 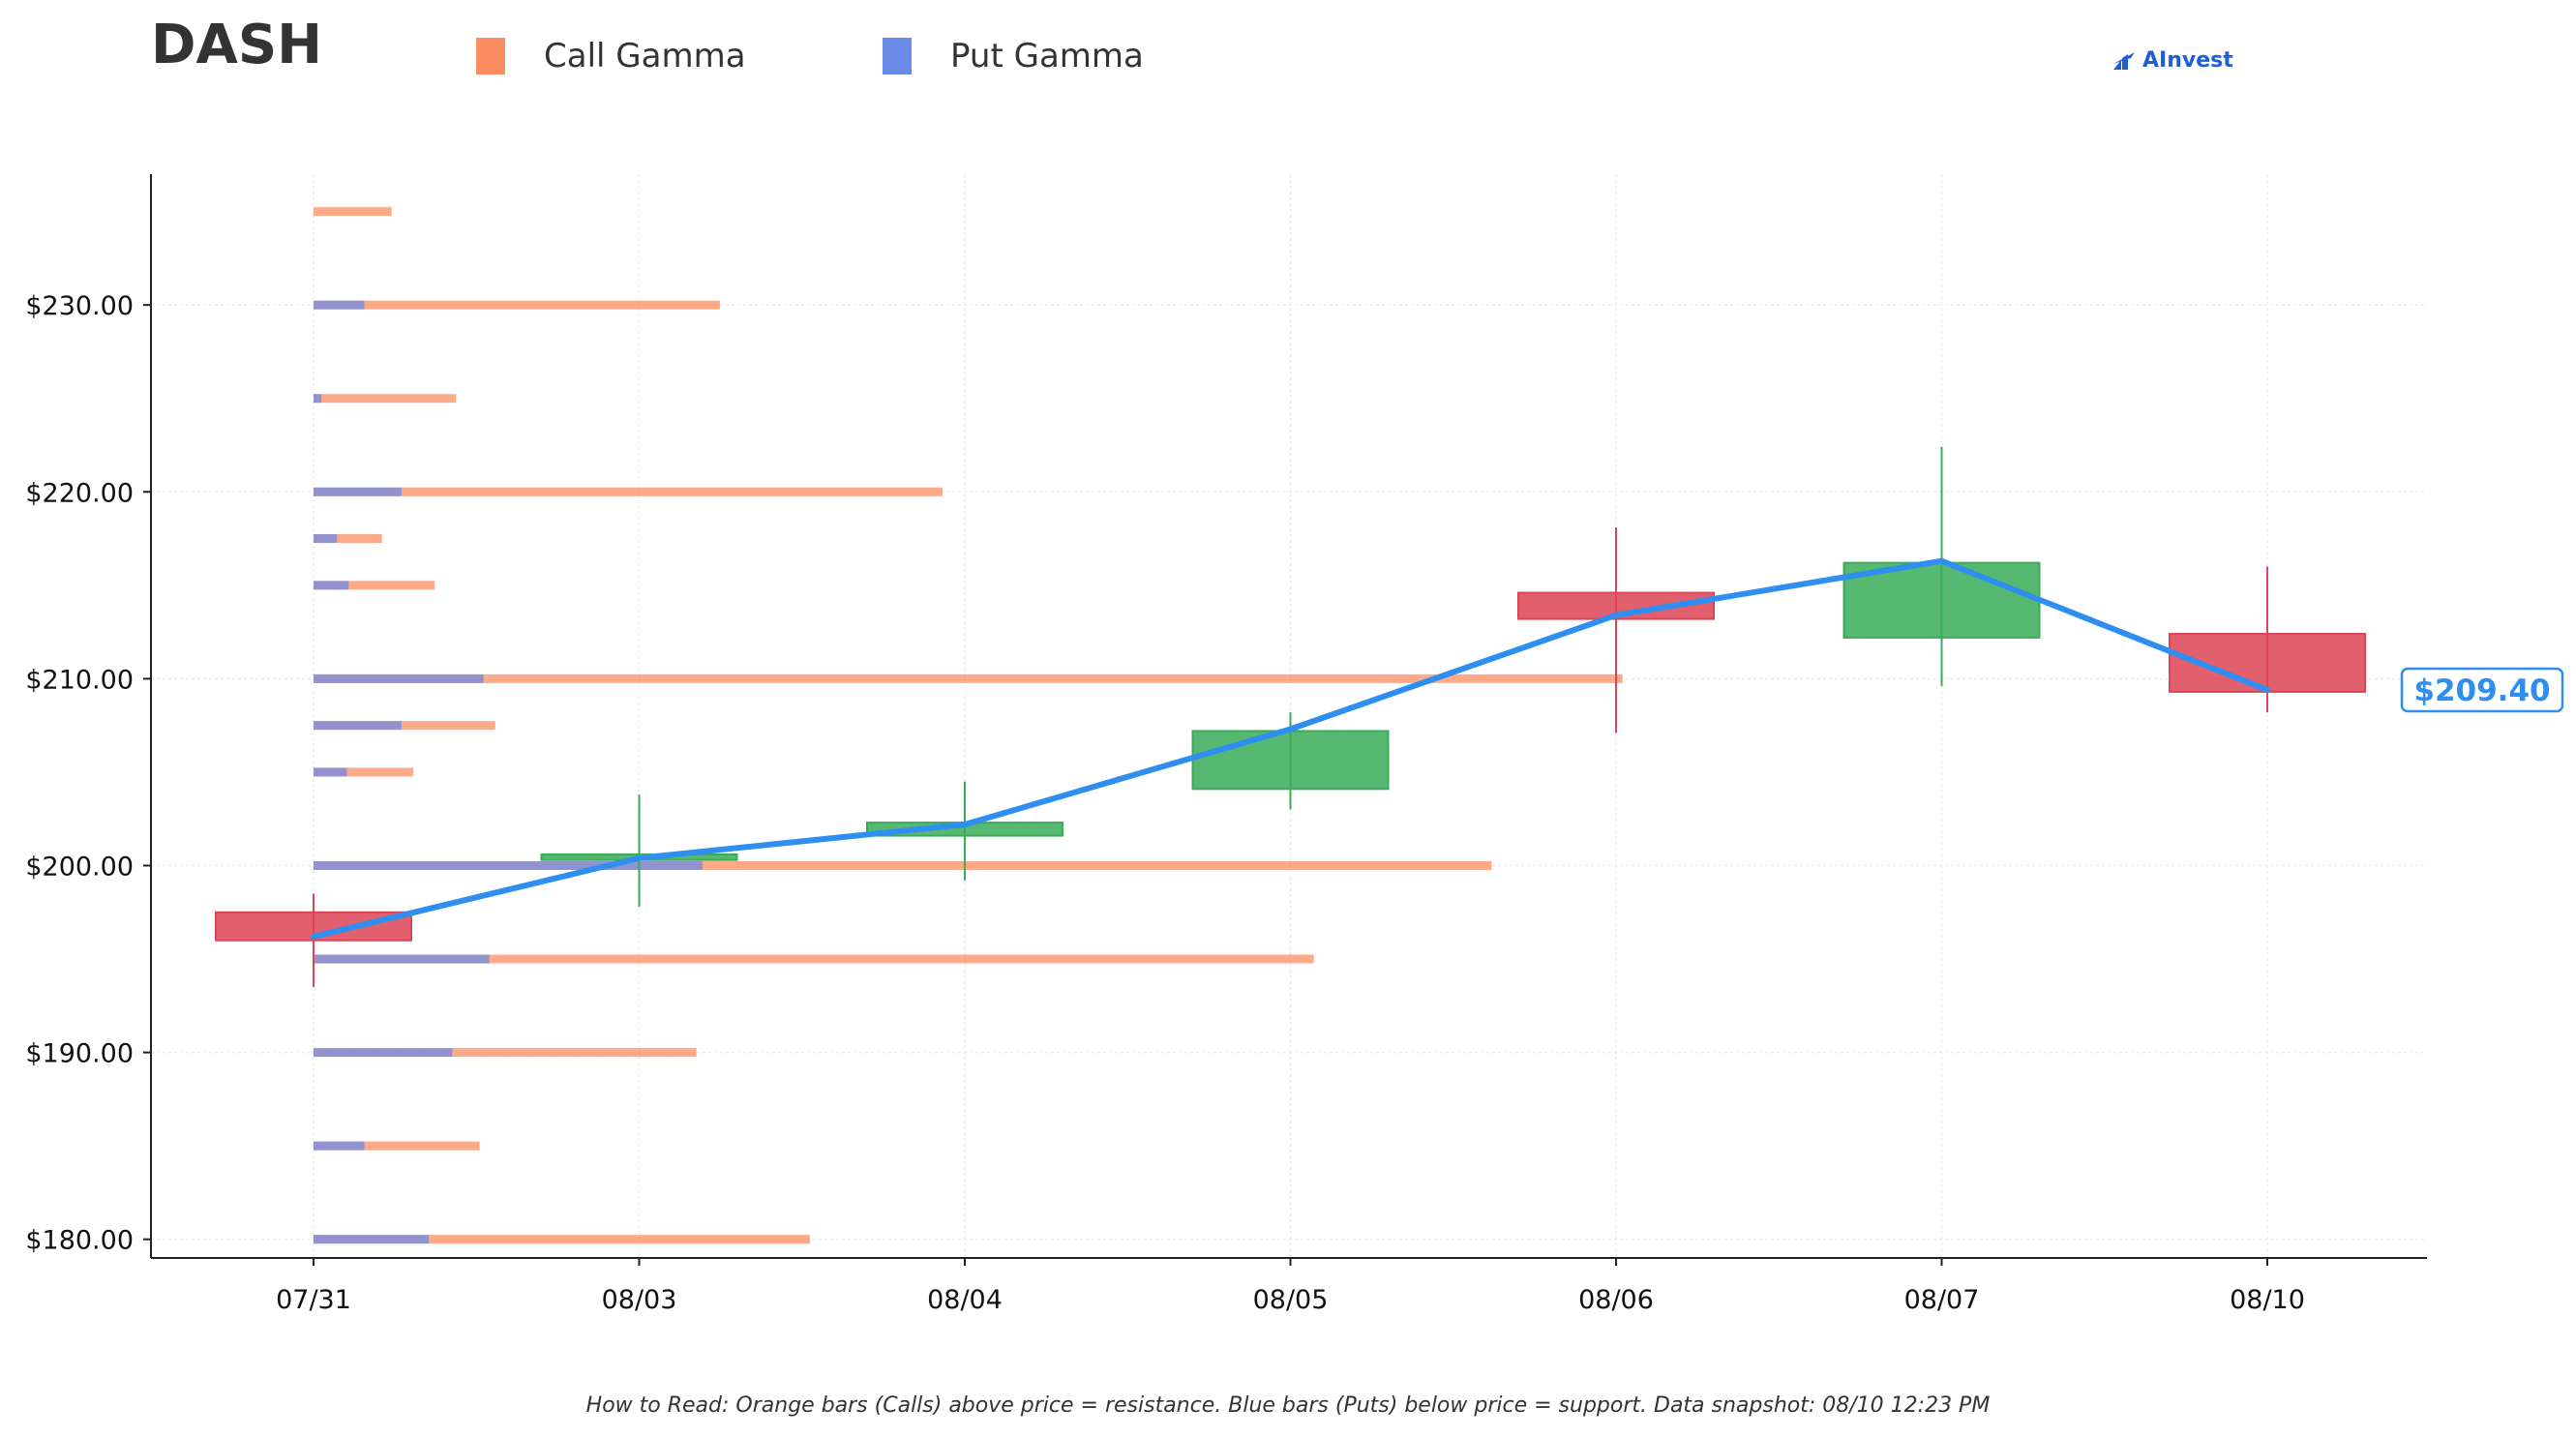 I want to click on x-tick-label: 08/07, so click(x=1942, y=1300).